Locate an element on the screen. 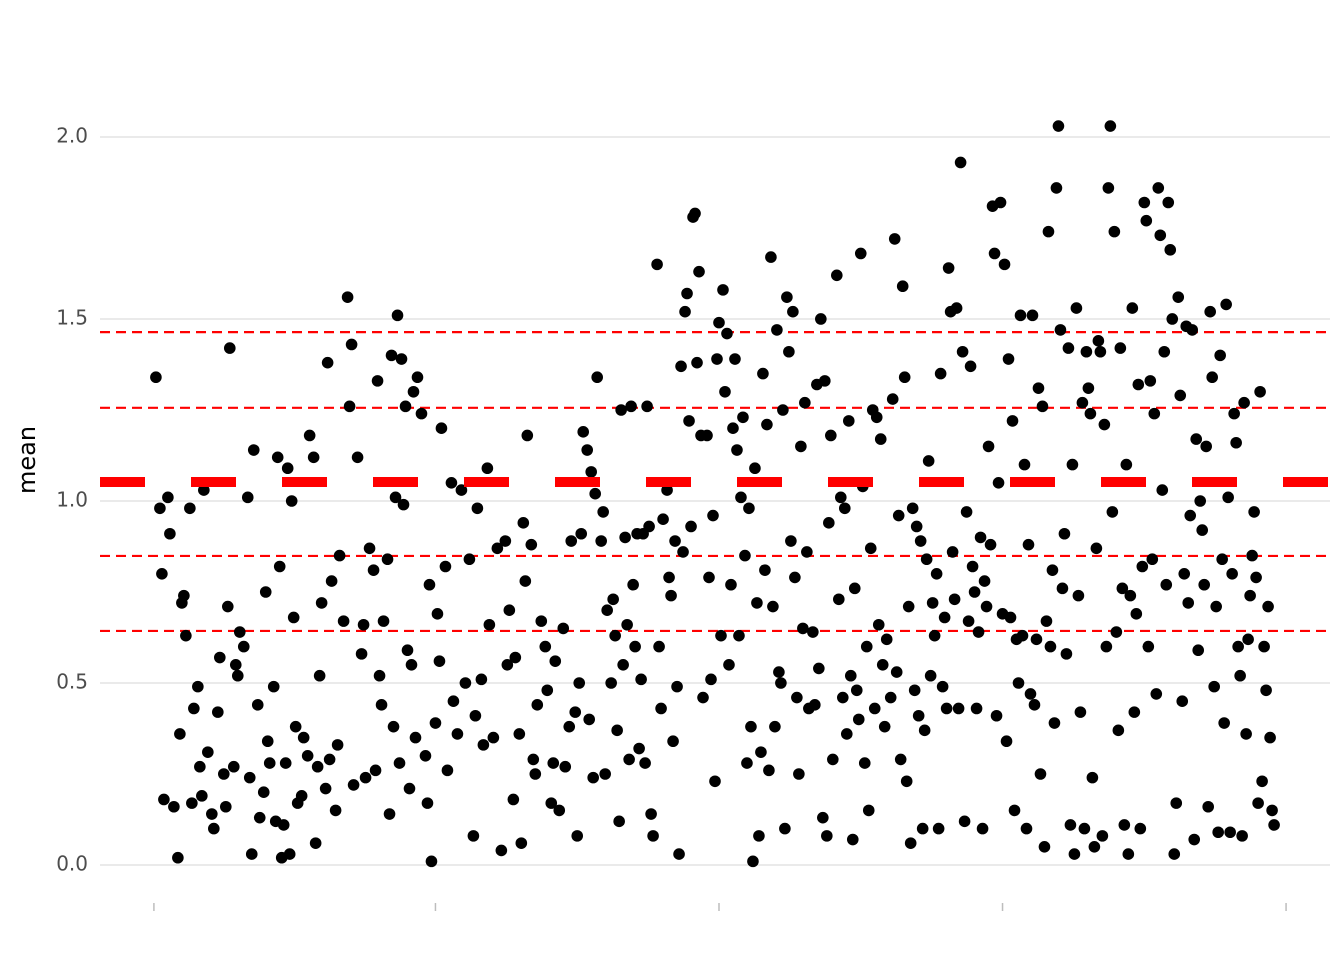 The height and width of the screenshot is (960, 1344). y-tick-label: 2.0 is located at coordinates (72, 135).